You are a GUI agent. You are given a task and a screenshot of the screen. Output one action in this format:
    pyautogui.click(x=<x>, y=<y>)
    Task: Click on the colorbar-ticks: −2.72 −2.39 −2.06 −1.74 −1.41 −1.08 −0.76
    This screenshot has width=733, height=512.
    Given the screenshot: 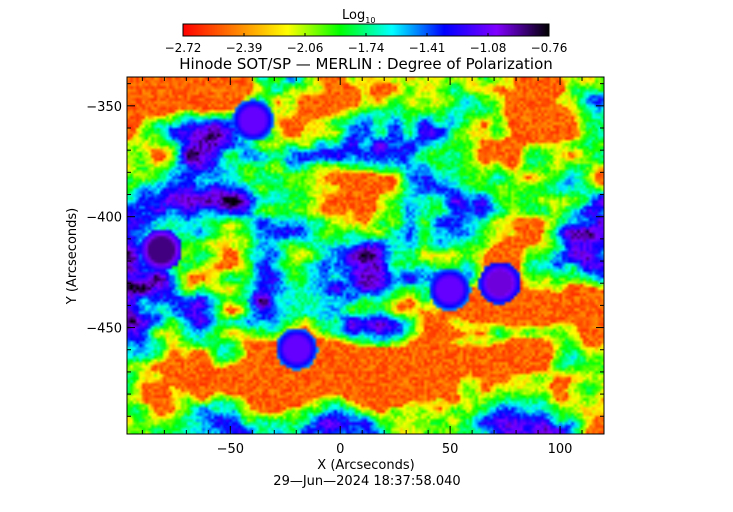 What is the action you would take?
    pyautogui.click(x=366, y=44)
    